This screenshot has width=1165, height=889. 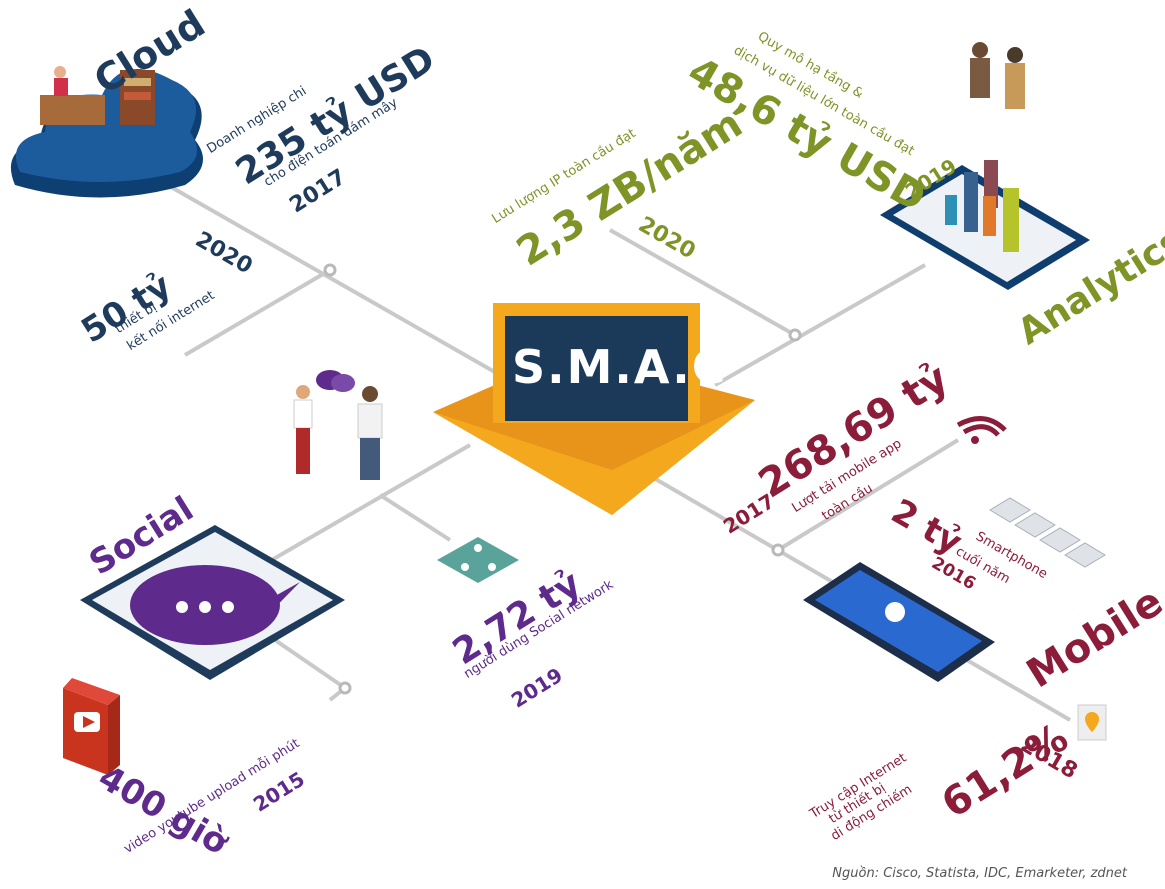 What do you see at coordinates (1092, 722) in the screenshot?
I see `location-pin-icon` at bounding box center [1092, 722].